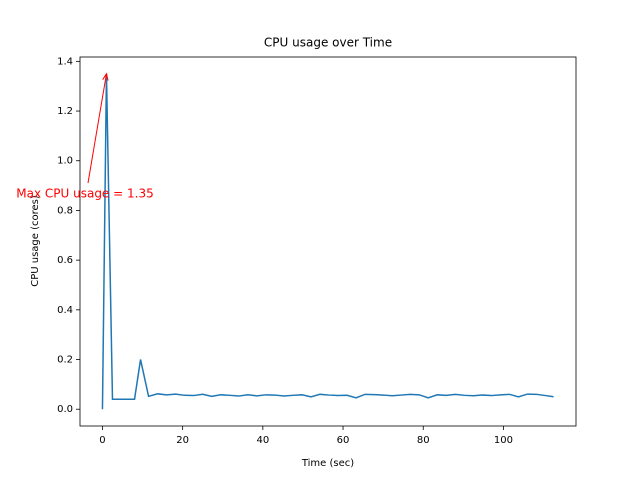 The image size is (640, 484). I want to click on y-tick-label: 0.8, so click(65, 210).